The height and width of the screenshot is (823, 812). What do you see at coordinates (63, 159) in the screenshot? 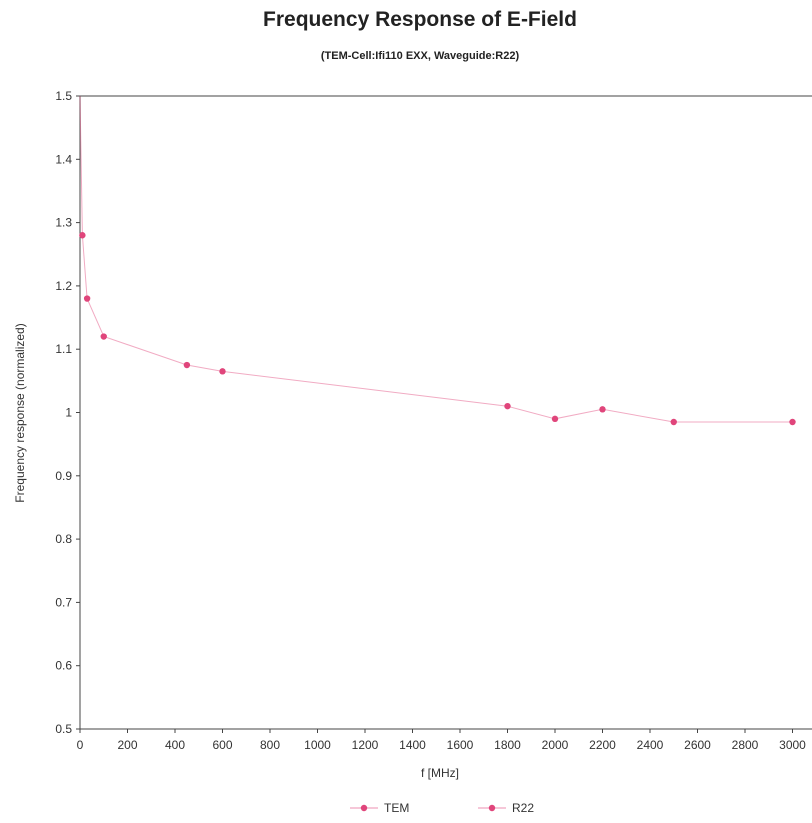
I see `y-tick-label: 1.4` at bounding box center [63, 159].